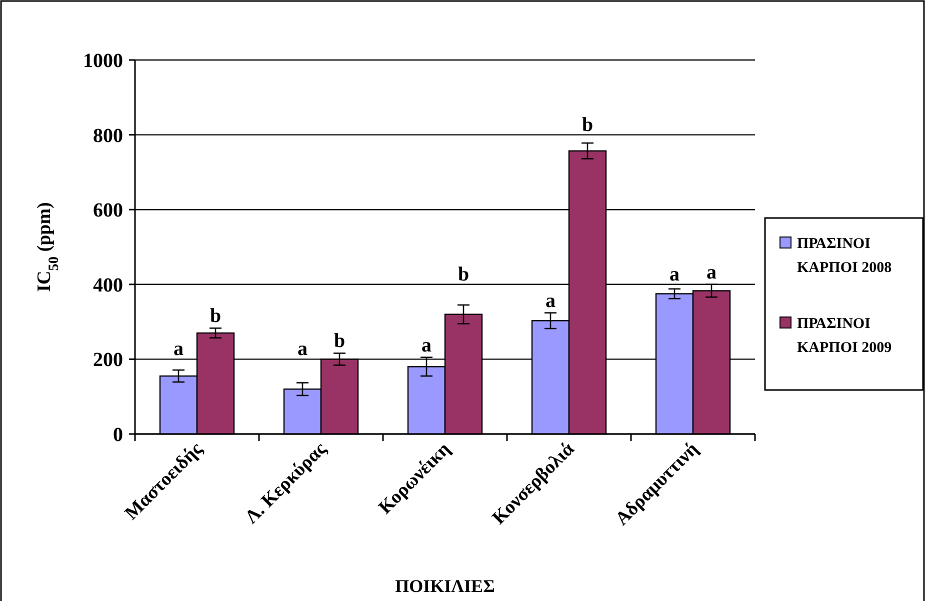 This screenshot has height=601, width=925. I want to click on y-tick-label: 200, so click(108, 360).